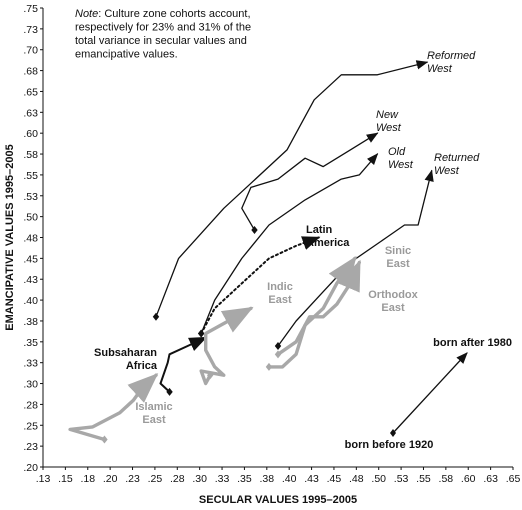 This screenshot has width=522, height=510. I want to click on y-tick-label: .75, so click(30, 9).